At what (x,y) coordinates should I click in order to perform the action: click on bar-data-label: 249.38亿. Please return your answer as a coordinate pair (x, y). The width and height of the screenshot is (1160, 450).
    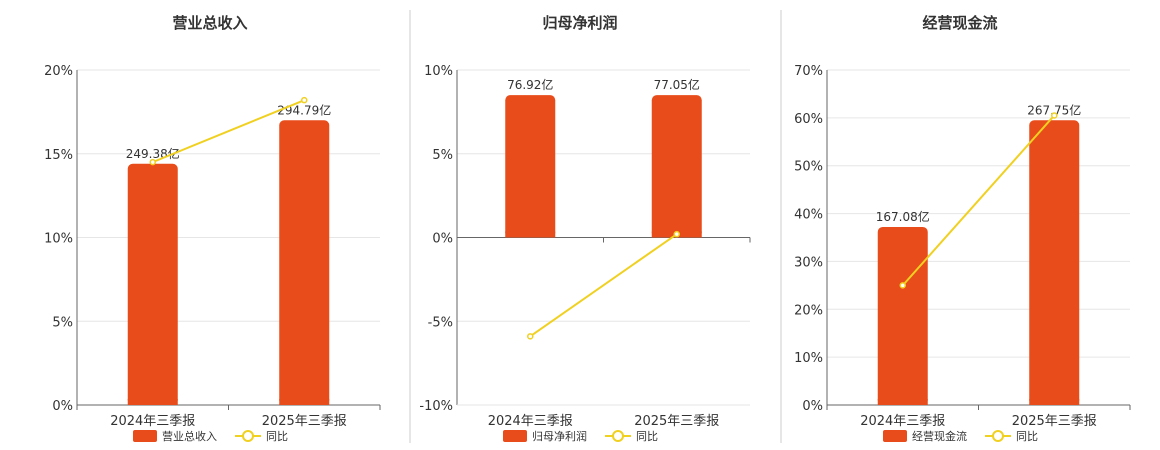
    Looking at the image, I should click on (153, 153).